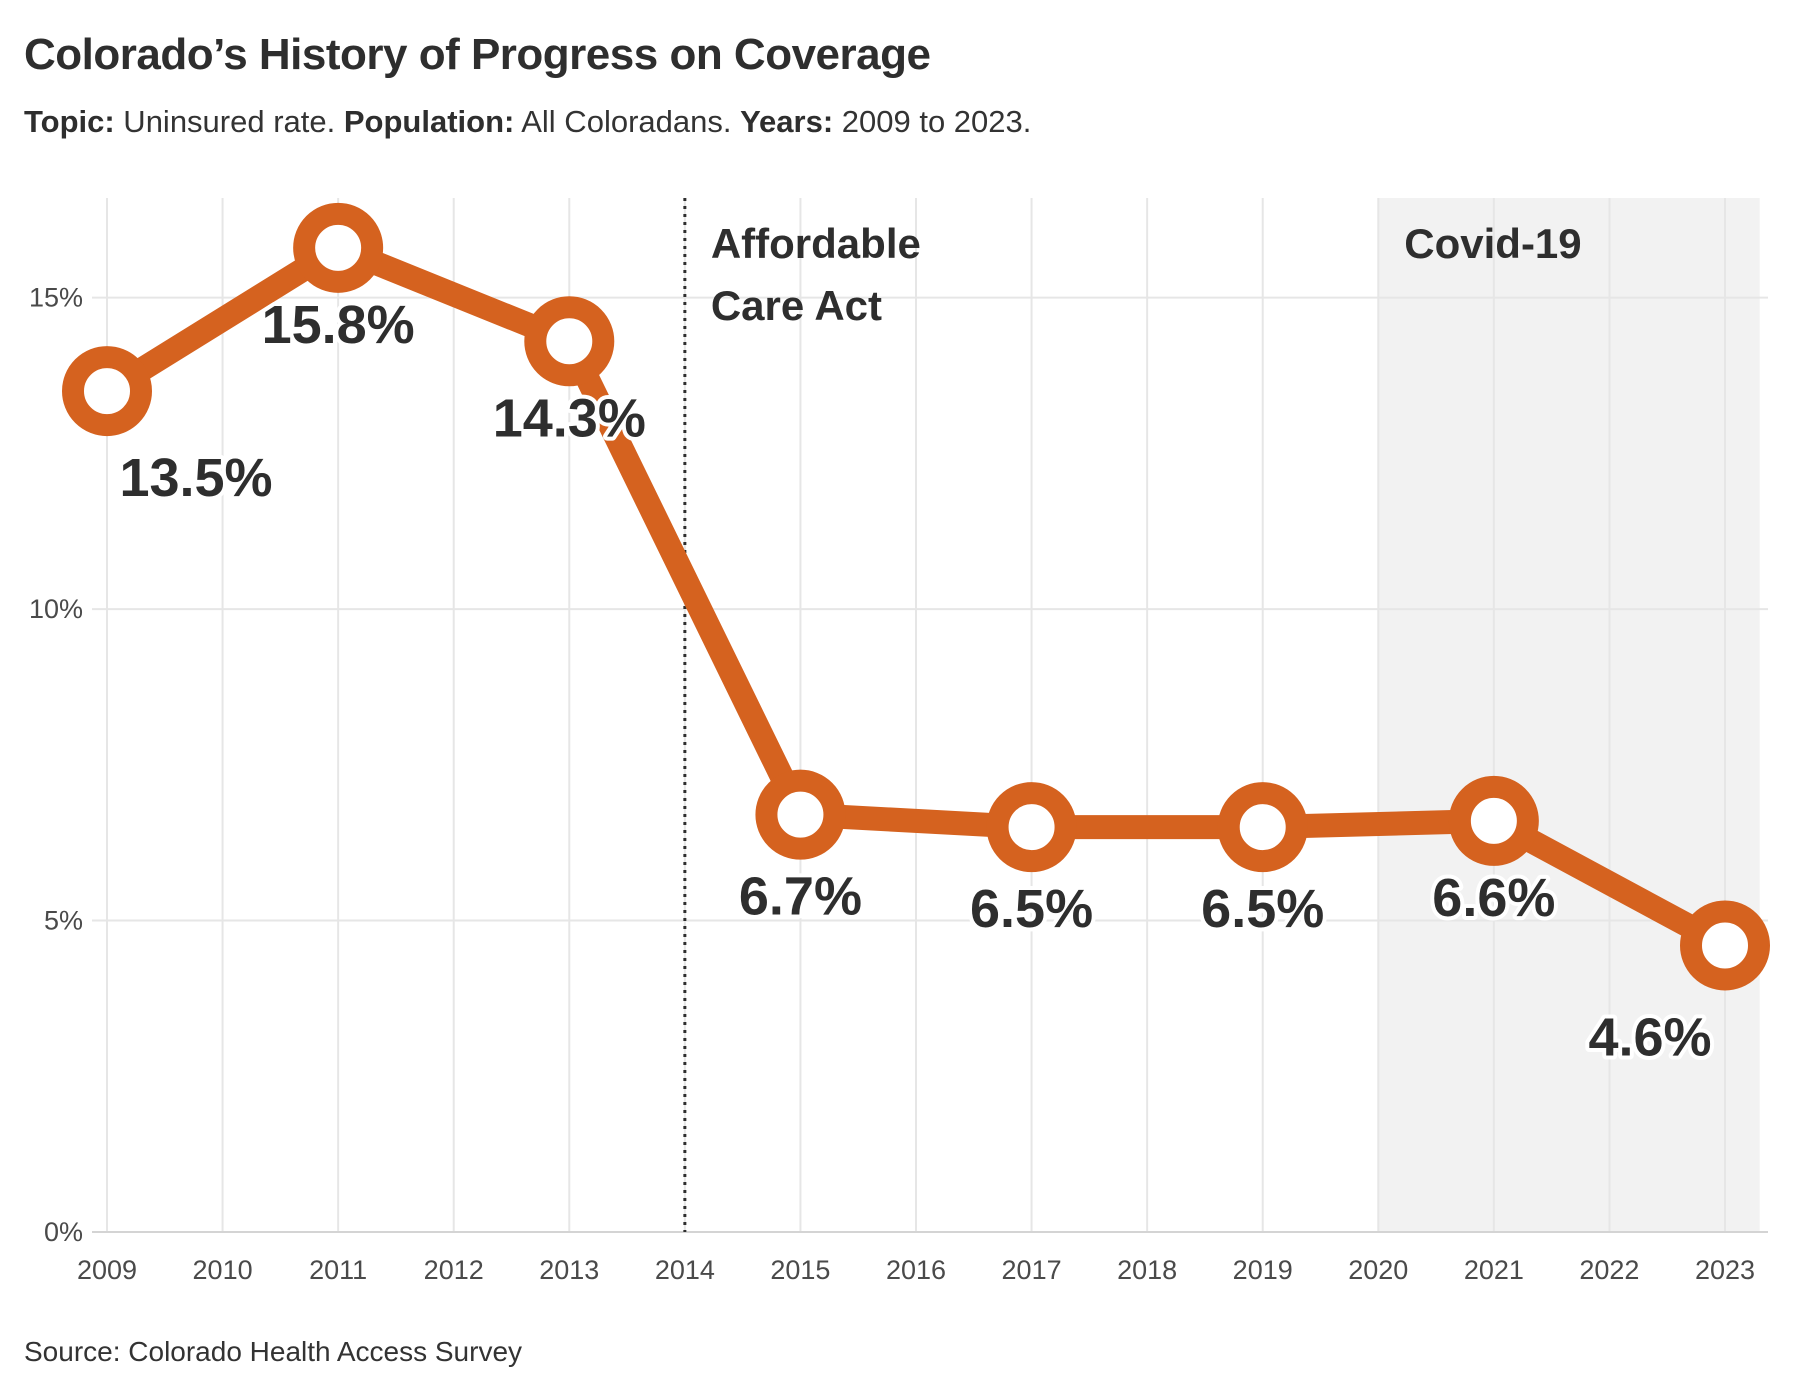 The width and height of the screenshot is (1800, 1378). What do you see at coordinates (63, 921) in the screenshot?
I see `y-tick-label: 5%` at bounding box center [63, 921].